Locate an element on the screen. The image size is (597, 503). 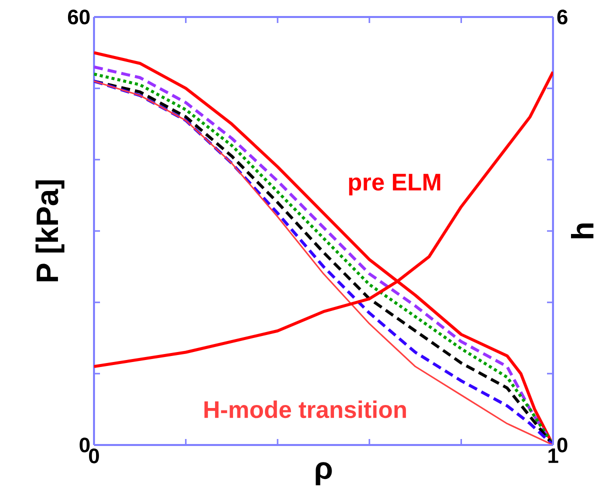
y-tick-label: 60 is located at coordinates (79, 17).